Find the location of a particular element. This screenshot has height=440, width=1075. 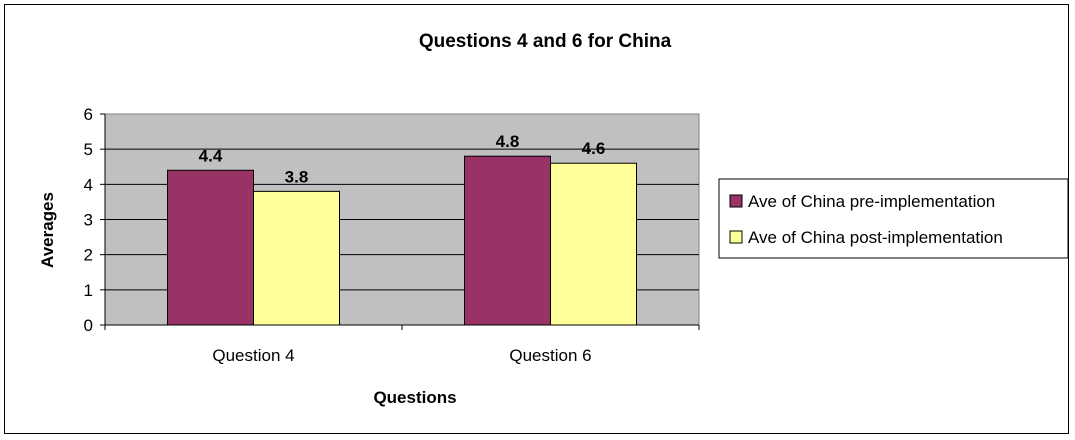

x-tick-label-2: Question 6 is located at coordinates (550, 355).